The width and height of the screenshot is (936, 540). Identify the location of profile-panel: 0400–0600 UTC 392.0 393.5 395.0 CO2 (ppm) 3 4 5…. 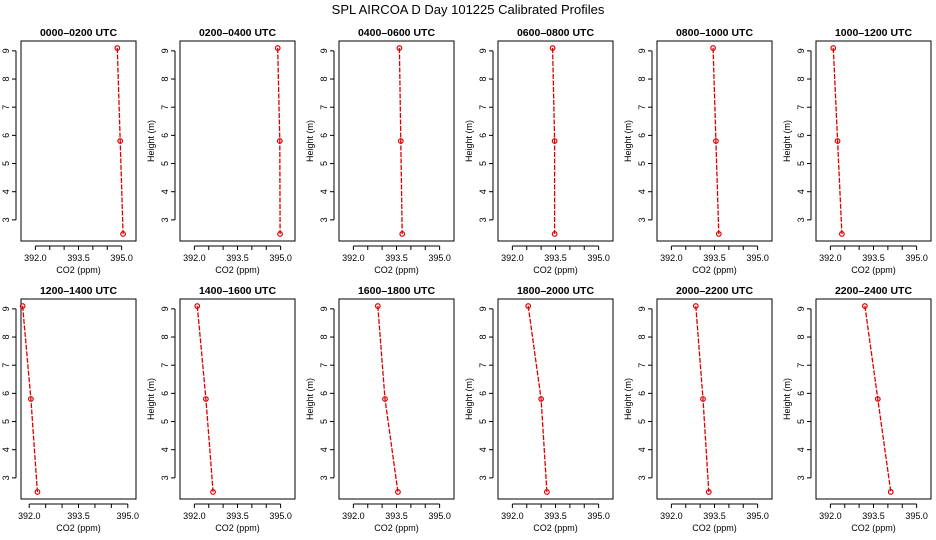
(380, 151).